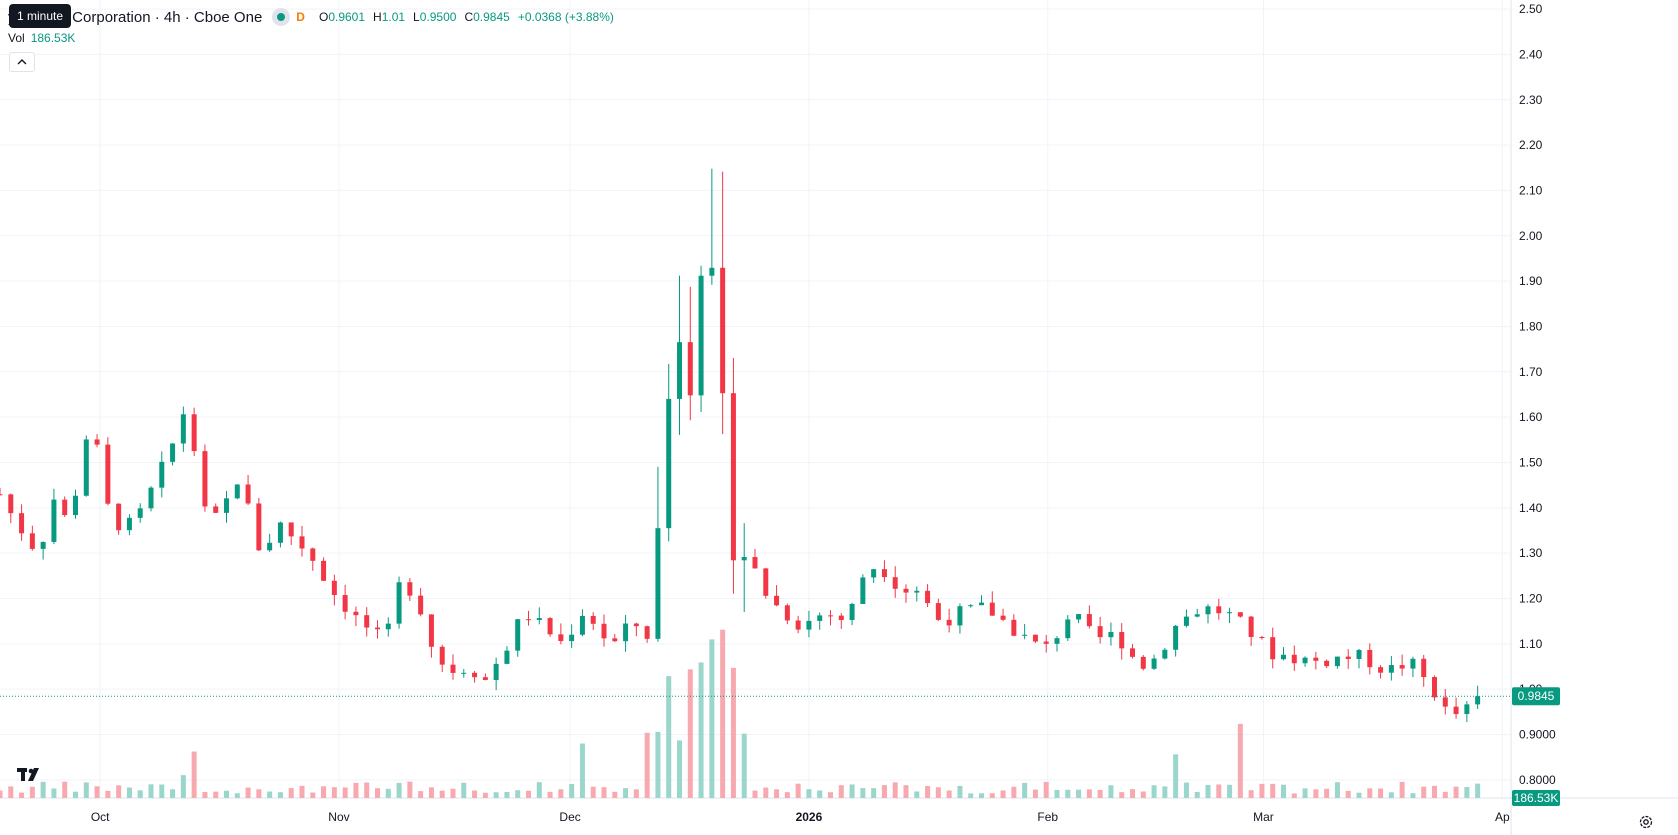 The height and width of the screenshot is (835, 1678). Describe the element at coordinates (1531, 54) in the screenshot. I see `price-tick-label: 2.40` at that location.